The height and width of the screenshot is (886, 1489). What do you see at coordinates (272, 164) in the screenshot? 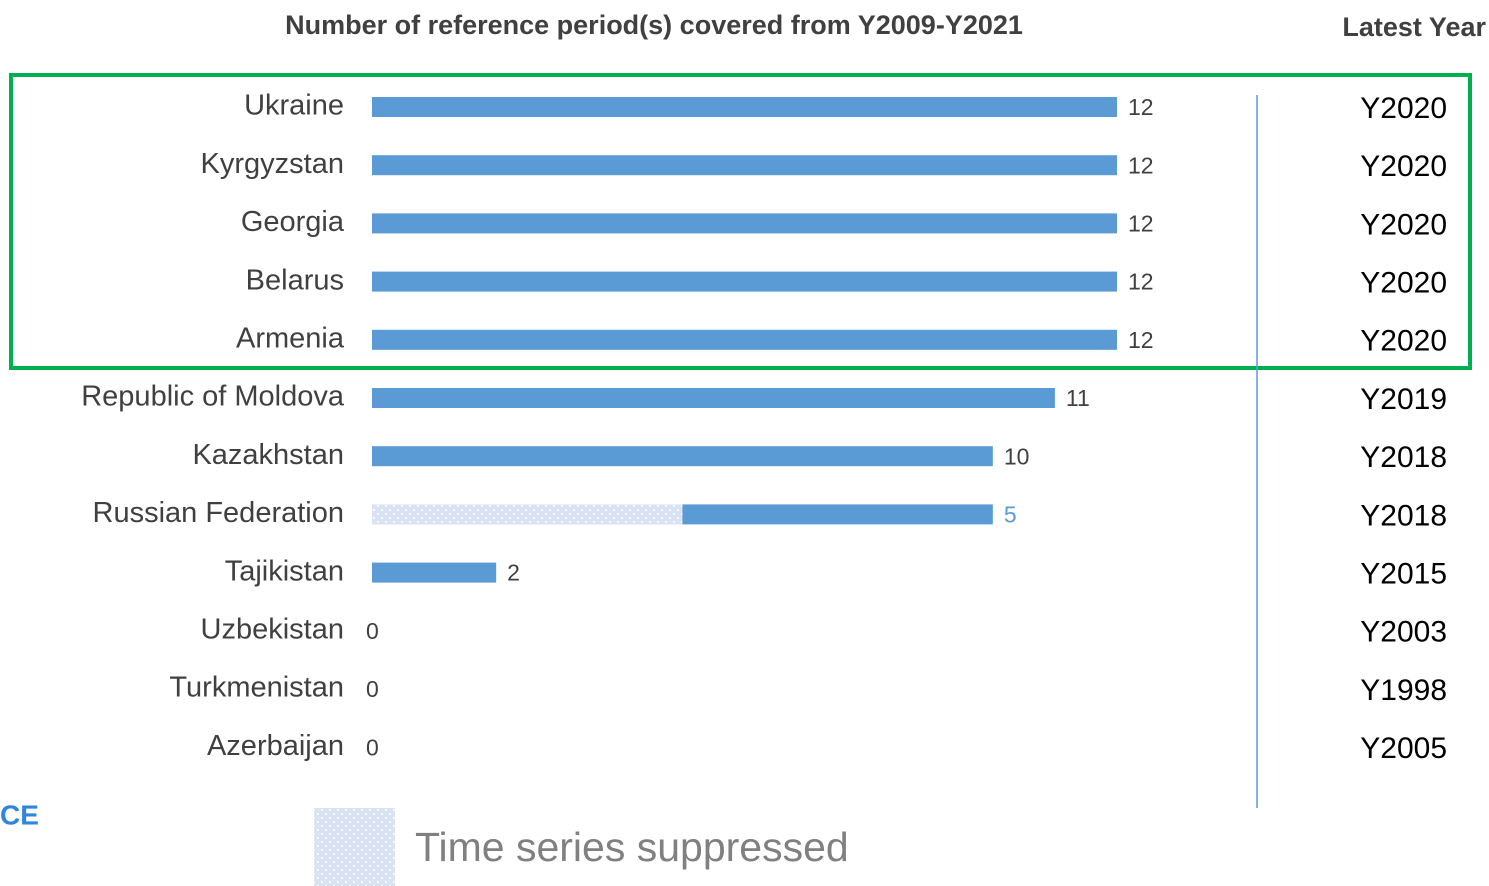
I see `category-label: Kyrgyzstan` at bounding box center [272, 164].